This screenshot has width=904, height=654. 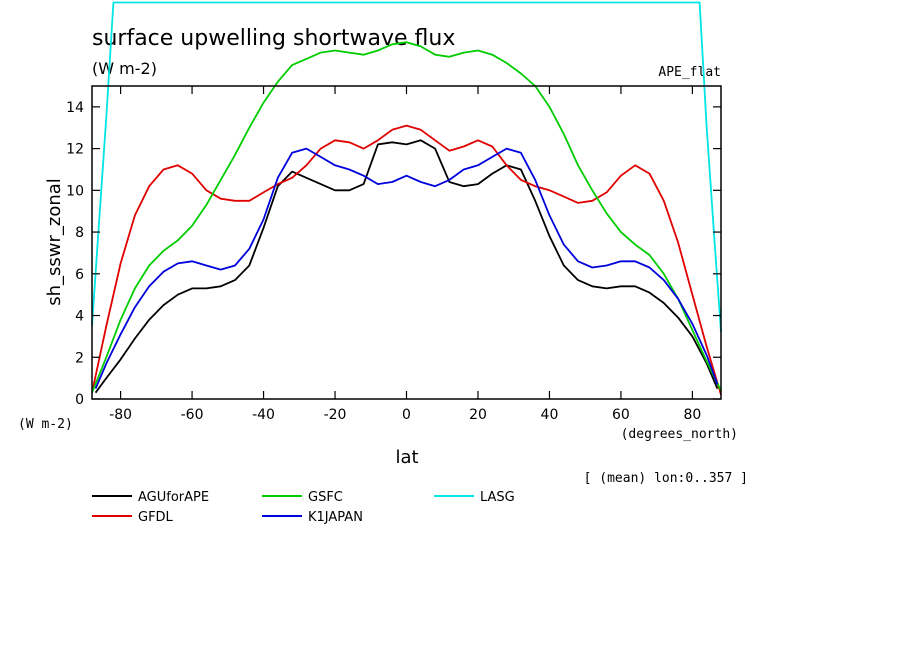 What do you see at coordinates (666, 478) in the screenshot?
I see `averaging-note: [ (mean) lon:0..357 ]` at bounding box center [666, 478].